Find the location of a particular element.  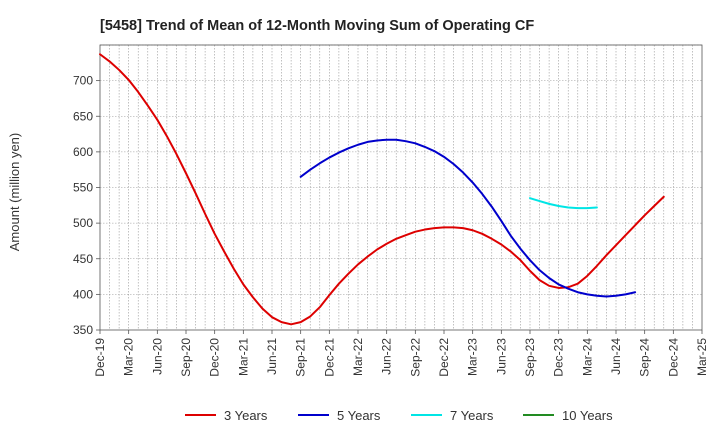

y-tick-label: 550 is located at coordinates (83, 188).